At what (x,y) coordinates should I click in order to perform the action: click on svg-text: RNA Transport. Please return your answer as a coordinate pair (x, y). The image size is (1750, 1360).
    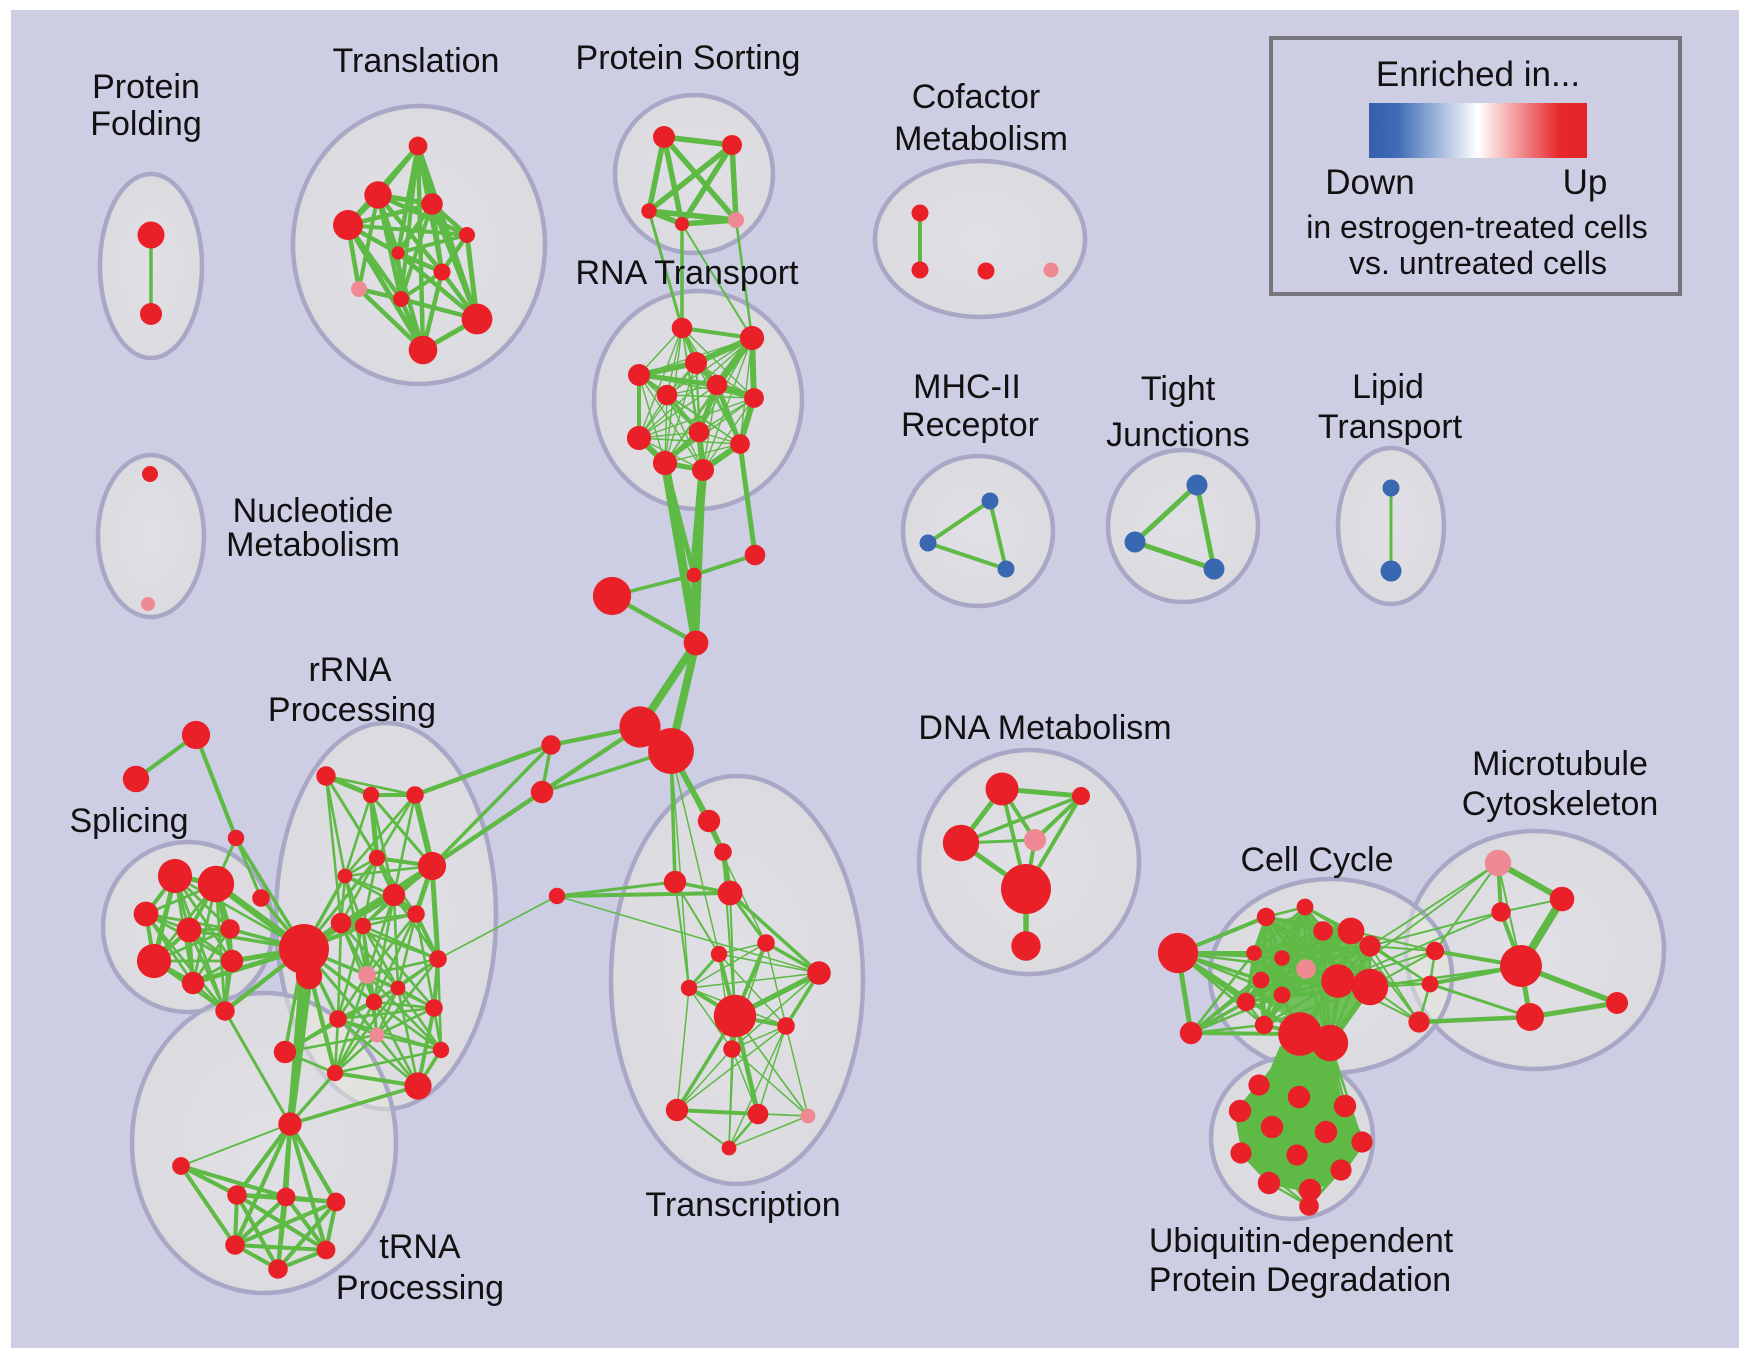
    Looking at the image, I should click on (688, 273).